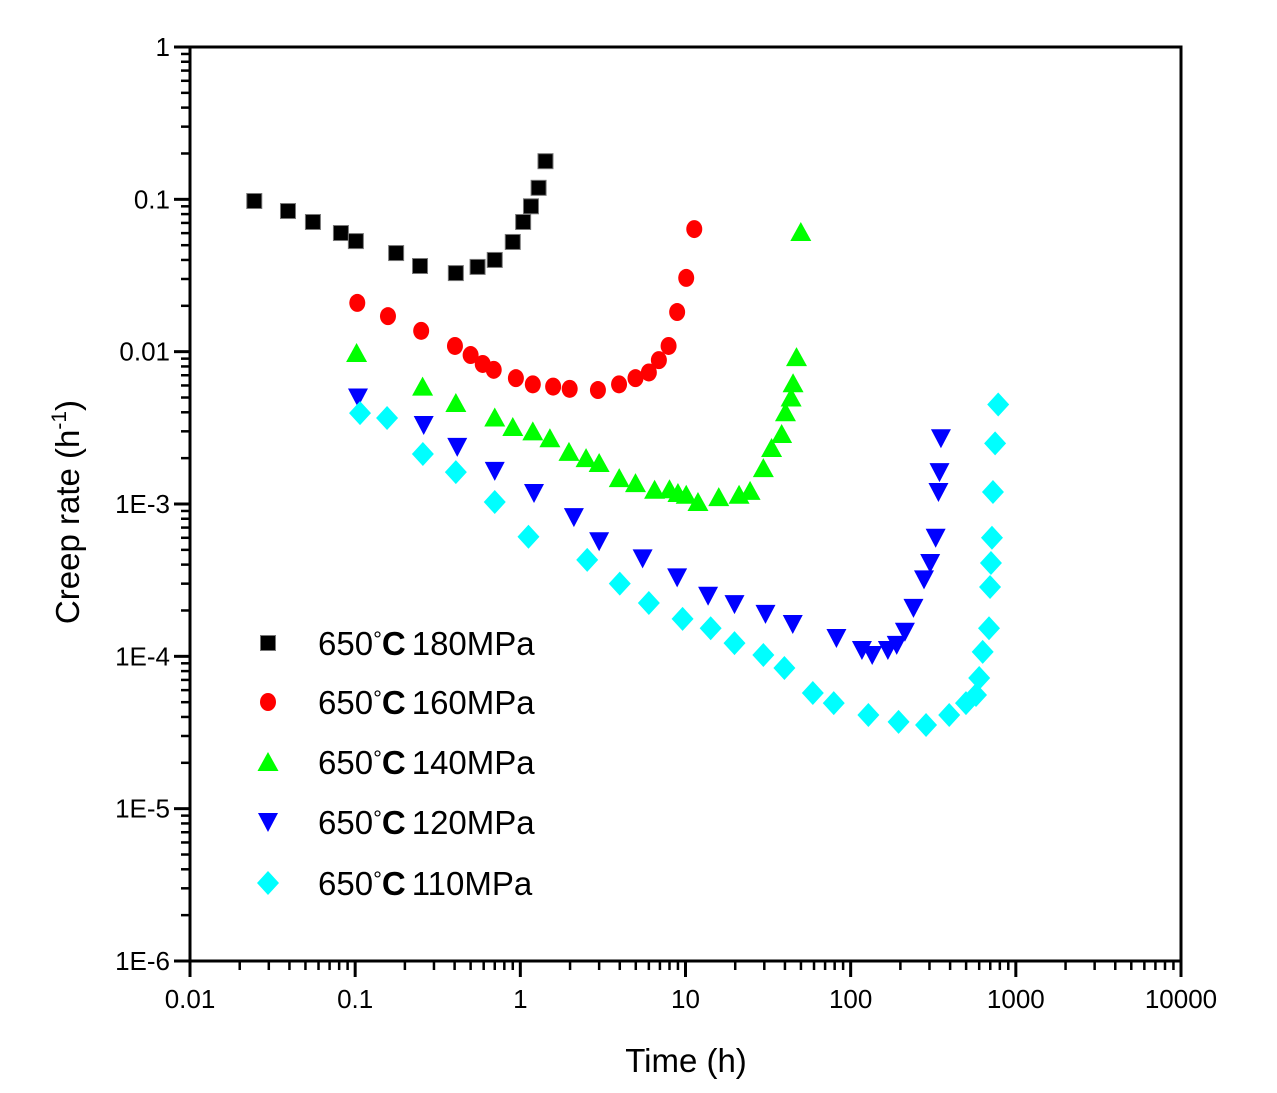  I want to click on legend-stress: 120MPa, so click(474, 822).